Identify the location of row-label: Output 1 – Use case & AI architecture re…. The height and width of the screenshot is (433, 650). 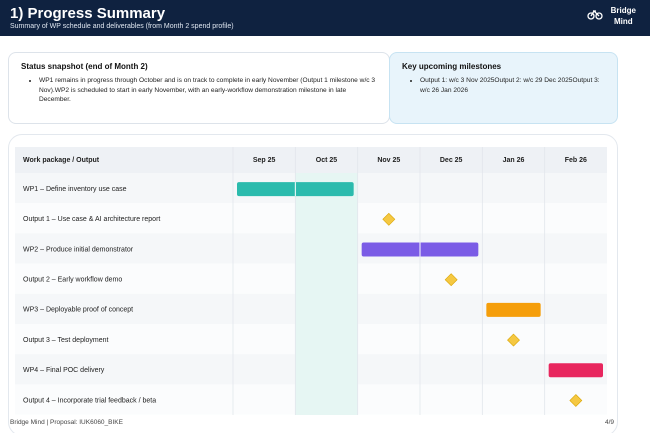
(91, 219).